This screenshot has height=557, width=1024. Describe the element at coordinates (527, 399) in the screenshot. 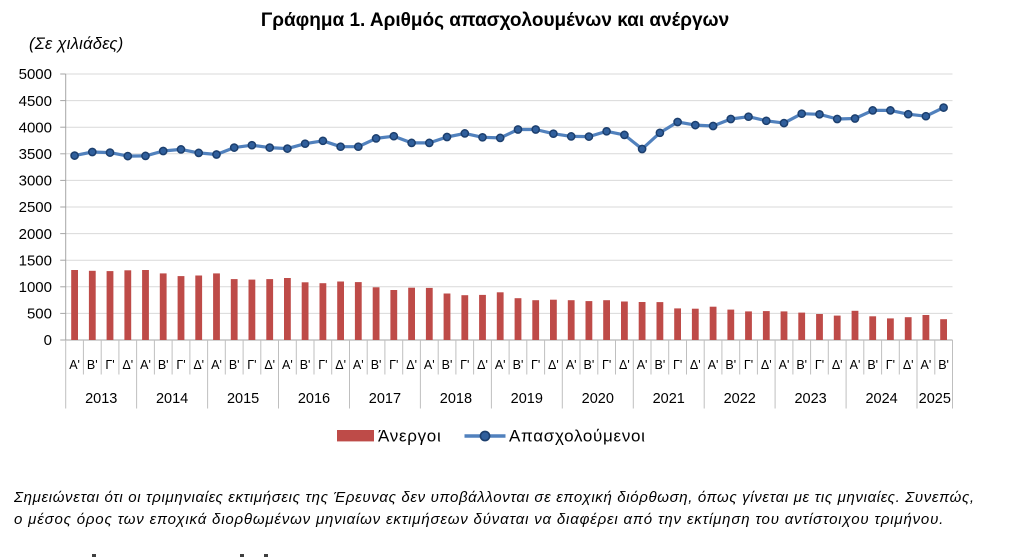

I see `svg-text: 2019` at that location.